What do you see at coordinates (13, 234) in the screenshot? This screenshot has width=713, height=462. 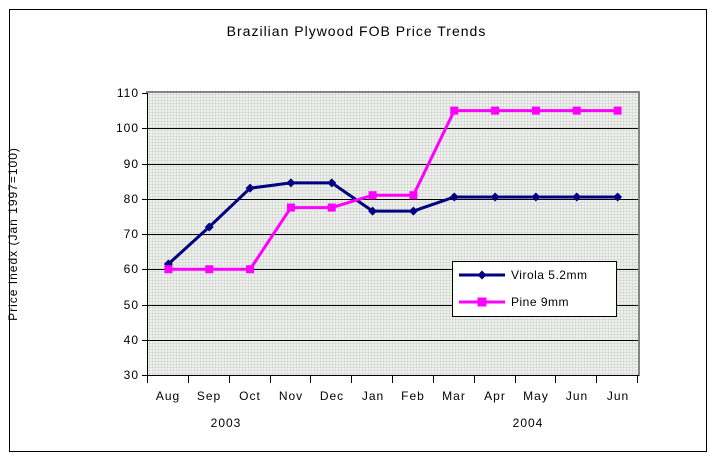 I see `y-axis-title: Price Inedx (Jan 1997=100)` at bounding box center [13, 234].